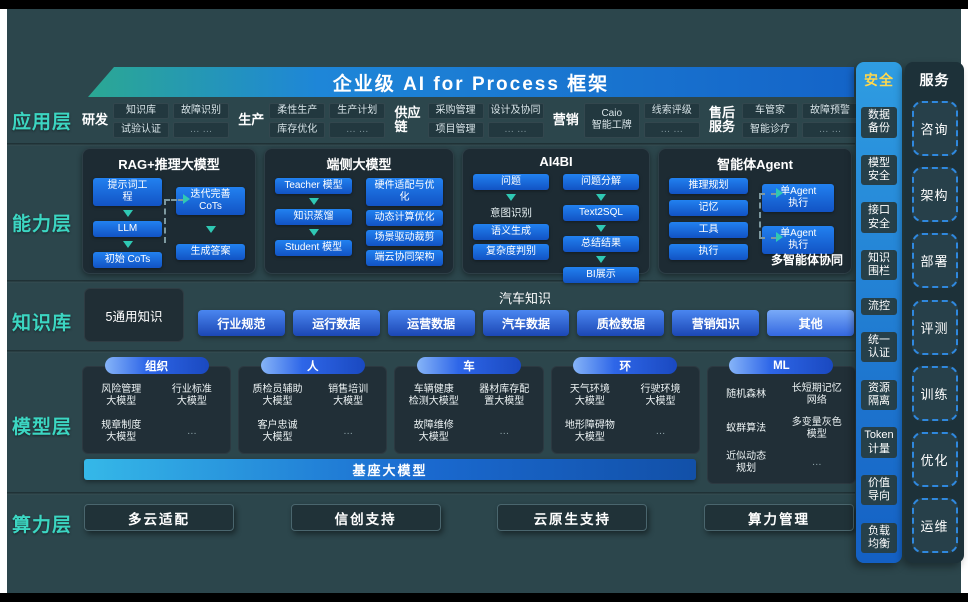  What do you see at coordinates (469, 517) in the screenshot?
I see `compute-layer-row: 多云适配 信创支持 云原生支持 算力管理` at bounding box center [469, 517].